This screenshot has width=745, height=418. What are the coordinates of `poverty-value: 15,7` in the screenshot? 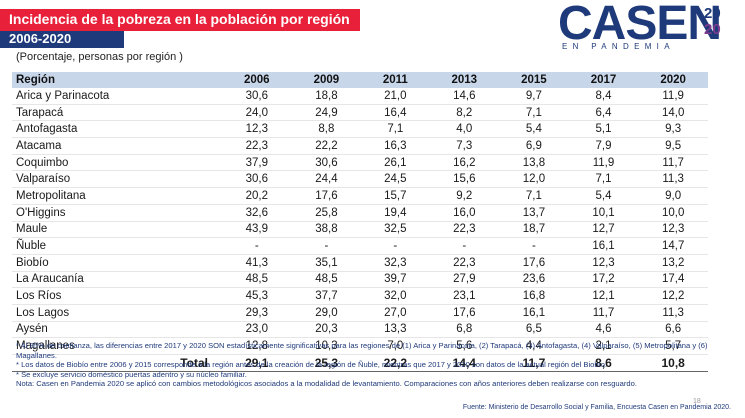 It's located at (395, 196).